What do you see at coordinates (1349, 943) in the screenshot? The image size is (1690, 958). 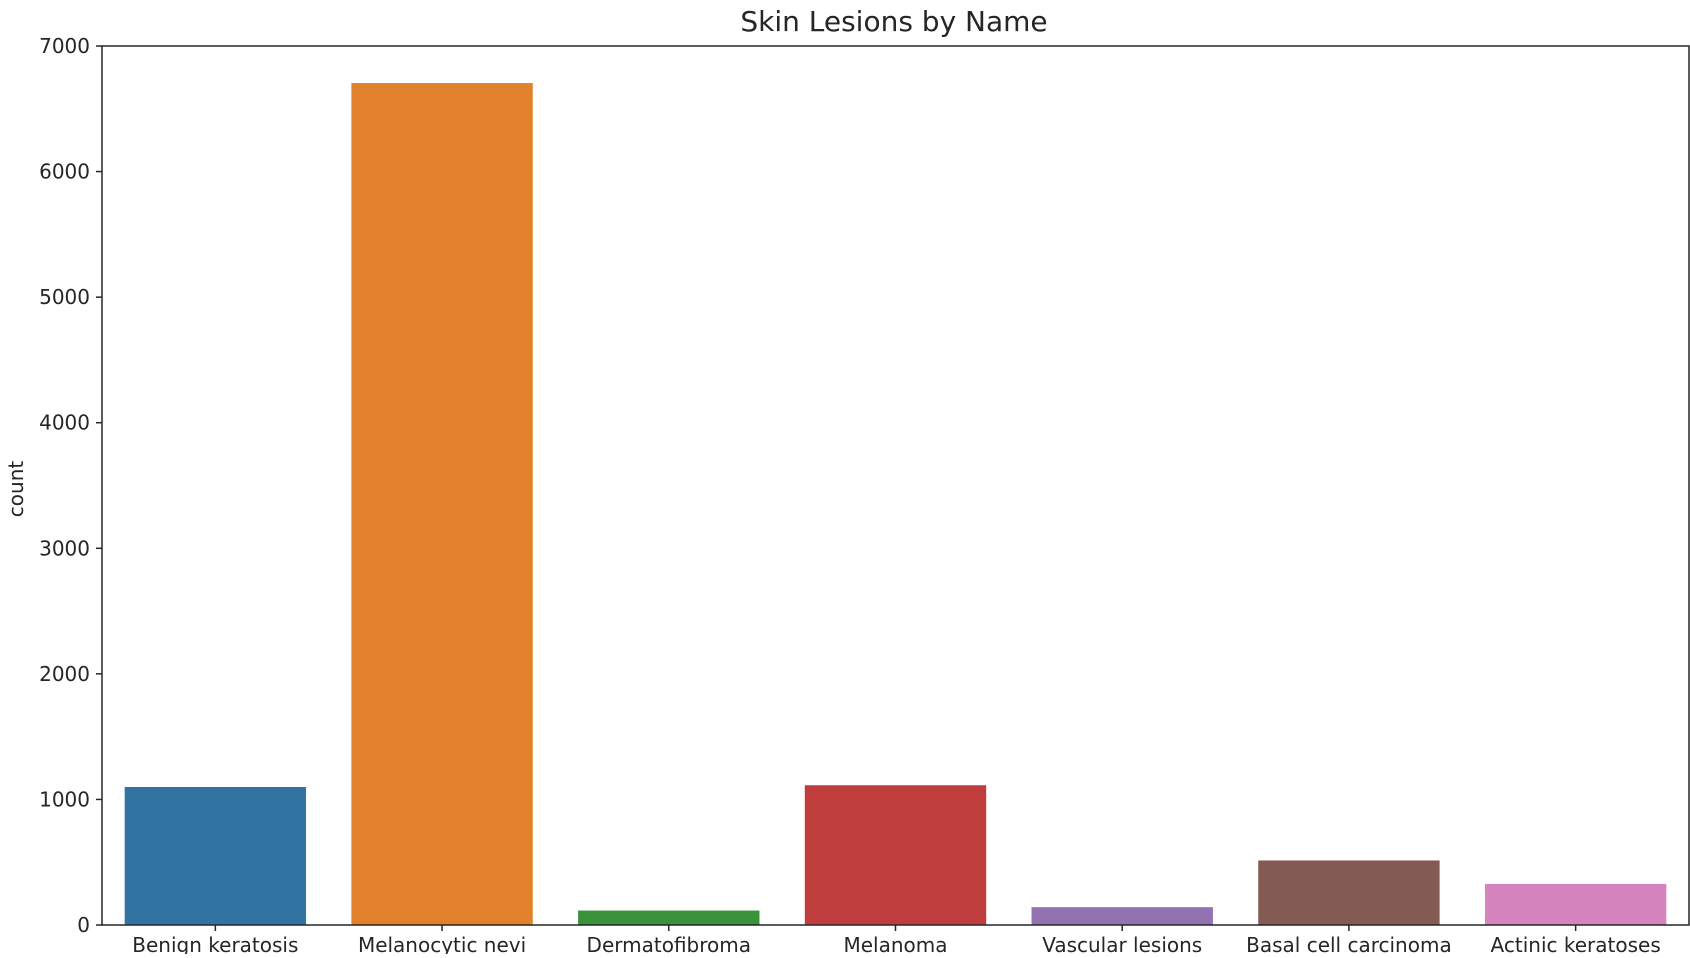 I see `x-tick-label: Basal cell carcinoma` at bounding box center [1349, 943].